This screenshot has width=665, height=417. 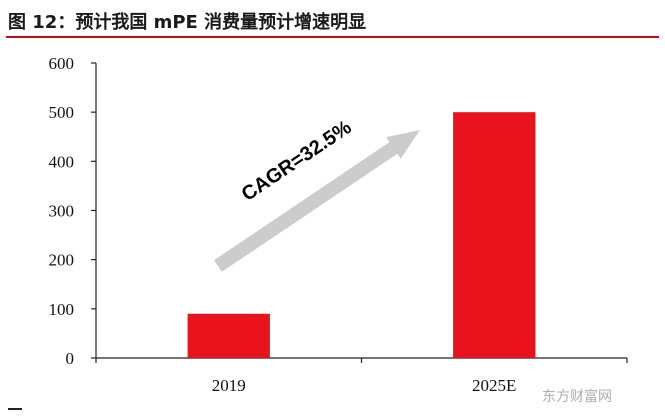 What do you see at coordinates (361, 376) in the screenshot?
I see `x-axis: 2019 2025E` at bounding box center [361, 376].